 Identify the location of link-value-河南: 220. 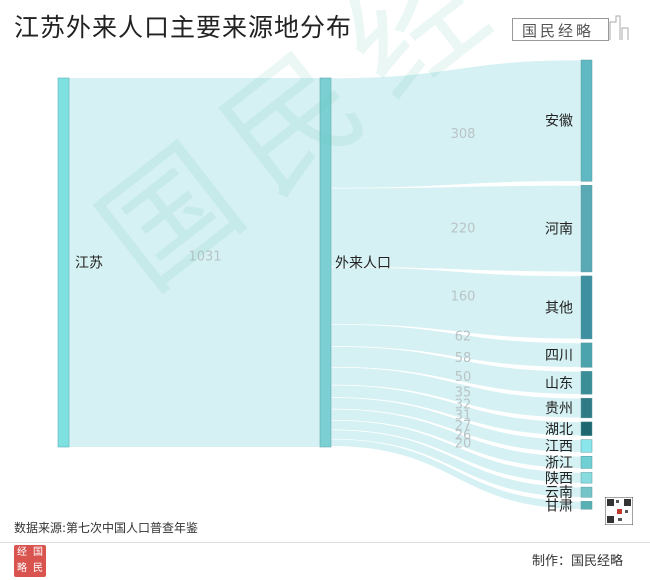
(463, 229).